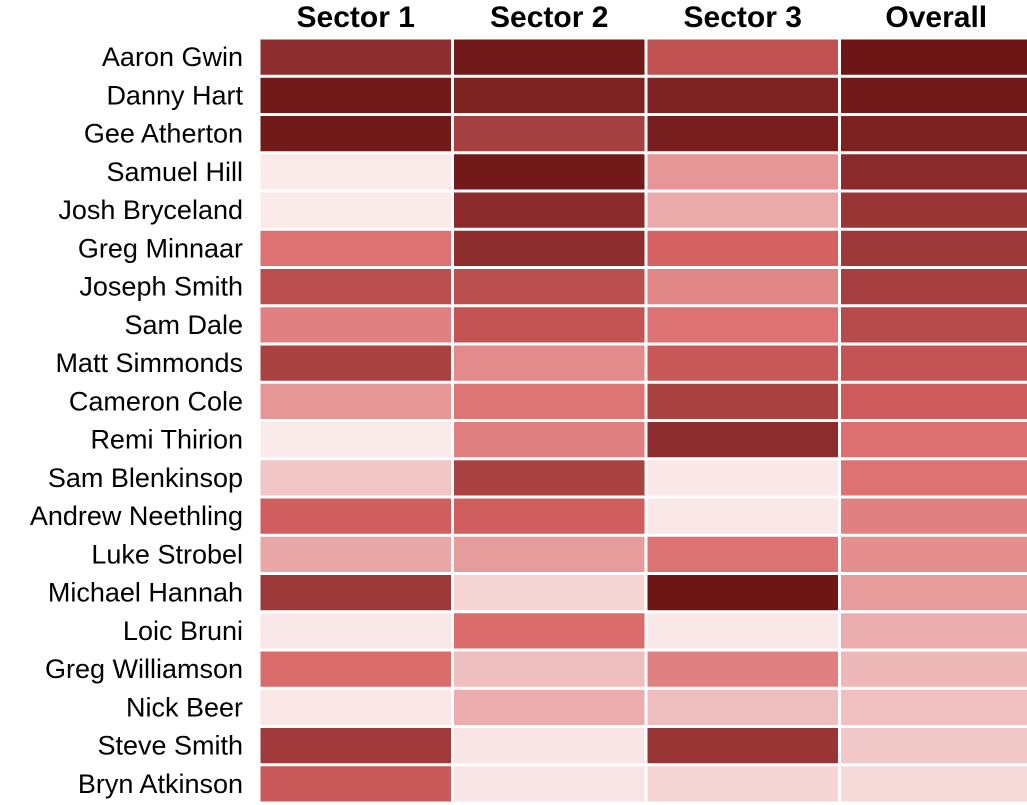 This screenshot has height=805, width=1027. Describe the element at coordinates (136, 516) in the screenshot. I see `row-label-andrew-neethling: Andrew Neethling` at that location.